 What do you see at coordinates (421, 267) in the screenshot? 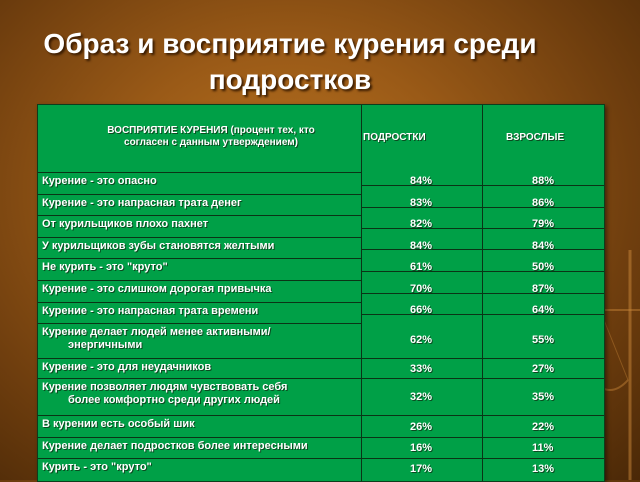
I see `teens-value: 61%` at bounding box center [421, 267].